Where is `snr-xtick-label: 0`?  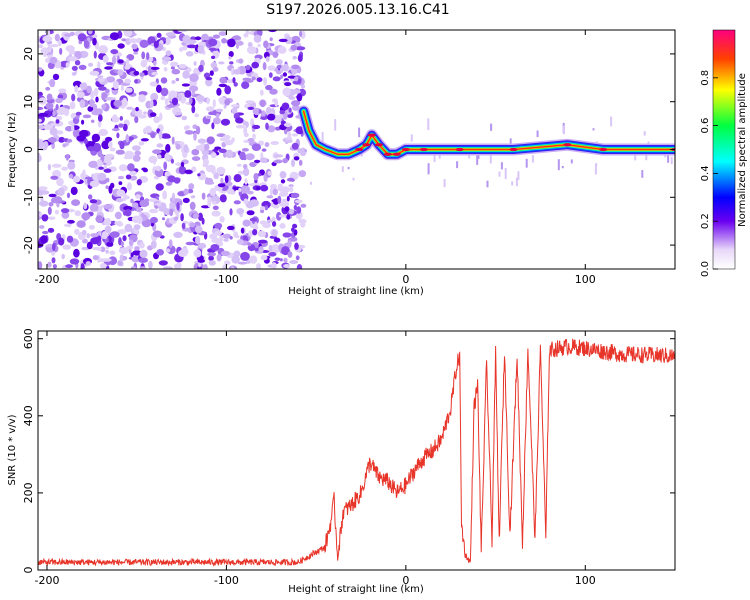
snr-xtick-label: 0 is located at coordinates (405, 580).